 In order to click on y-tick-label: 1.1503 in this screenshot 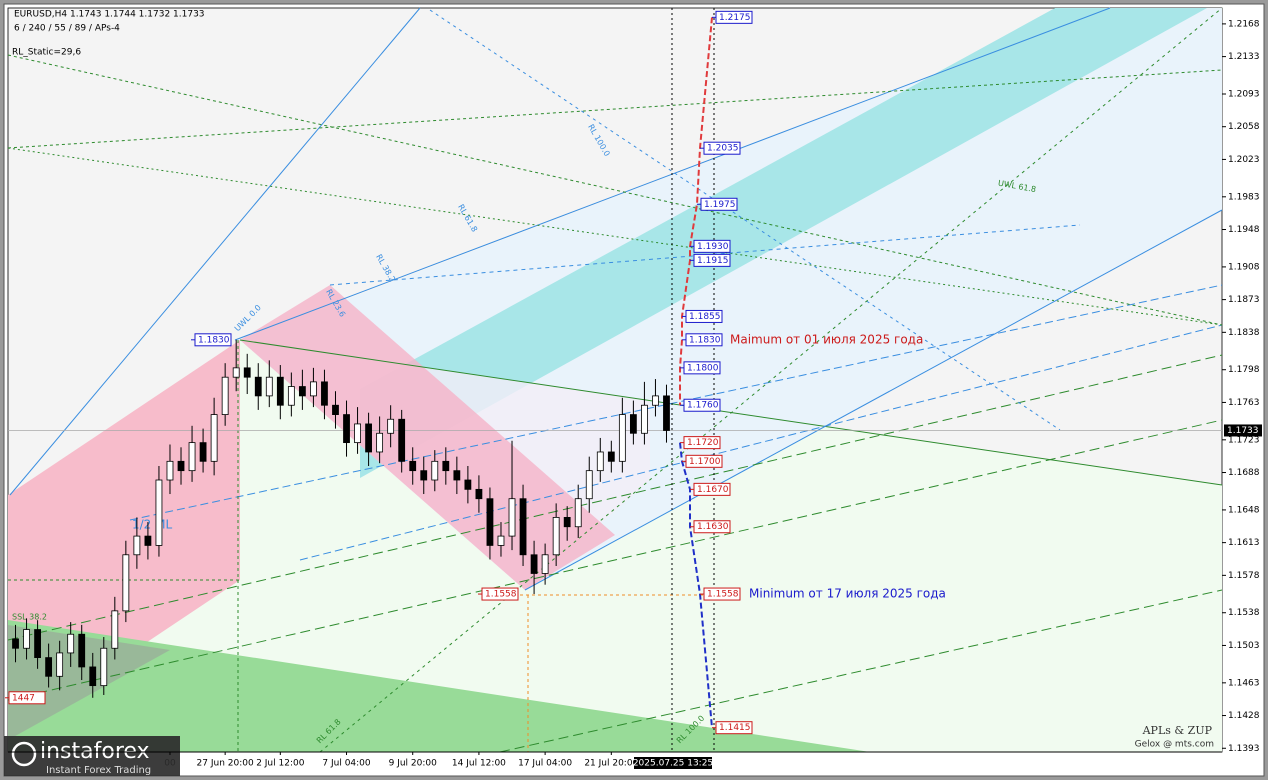, I will do `click(1244, 646)`.